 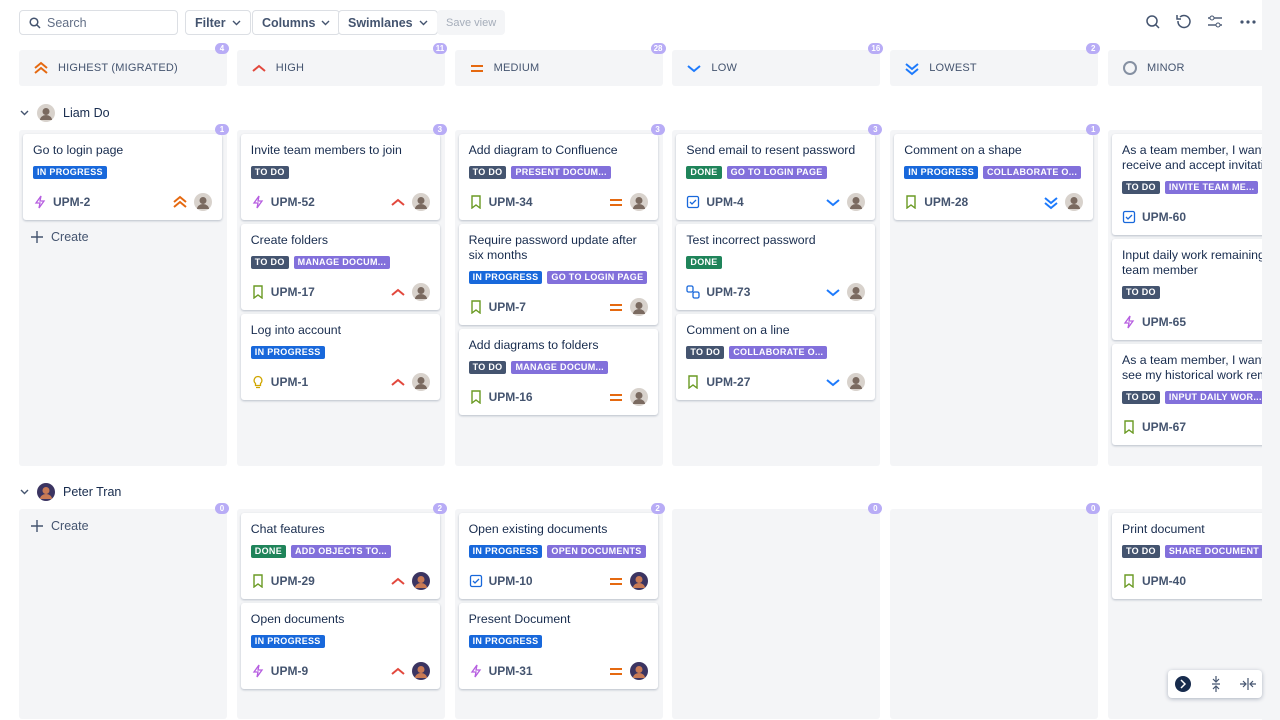 I want to click on save-view-button: Save view, so click(x=471, y=22).